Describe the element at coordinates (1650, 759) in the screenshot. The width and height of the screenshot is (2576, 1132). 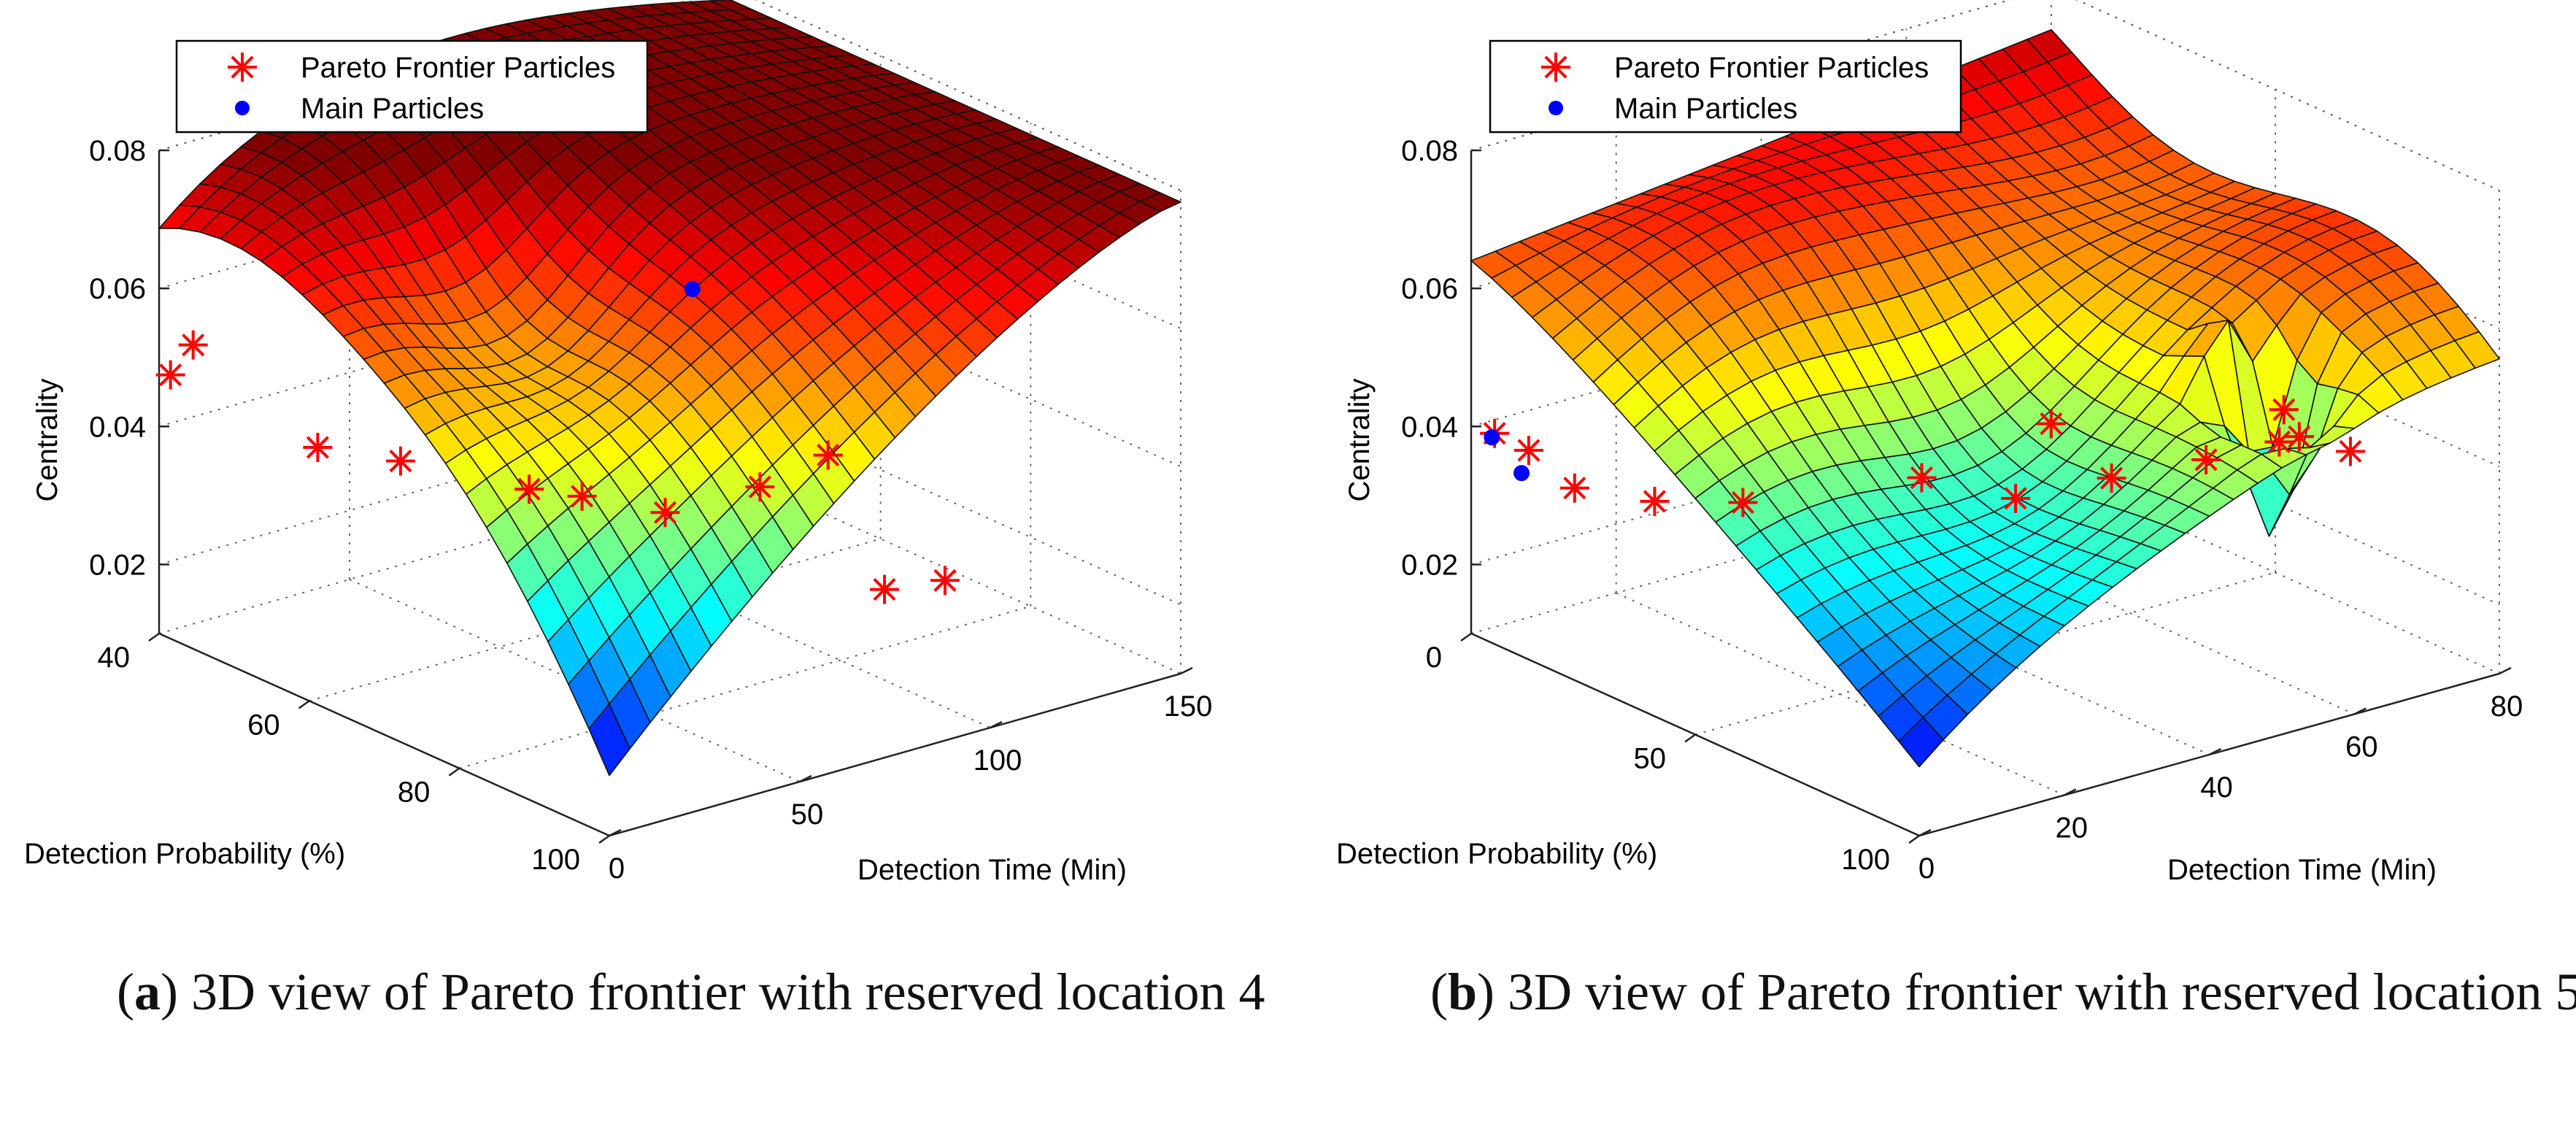
I see `x-tick-label: 50` at that location.